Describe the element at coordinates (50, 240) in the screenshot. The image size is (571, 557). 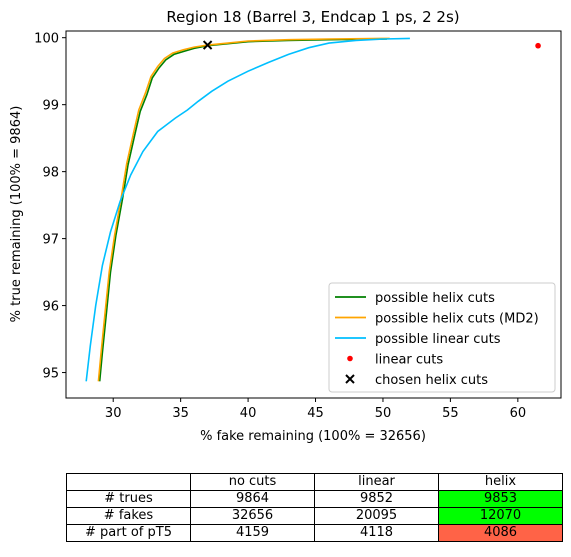
I see `y-tick-label: 97` at that location.